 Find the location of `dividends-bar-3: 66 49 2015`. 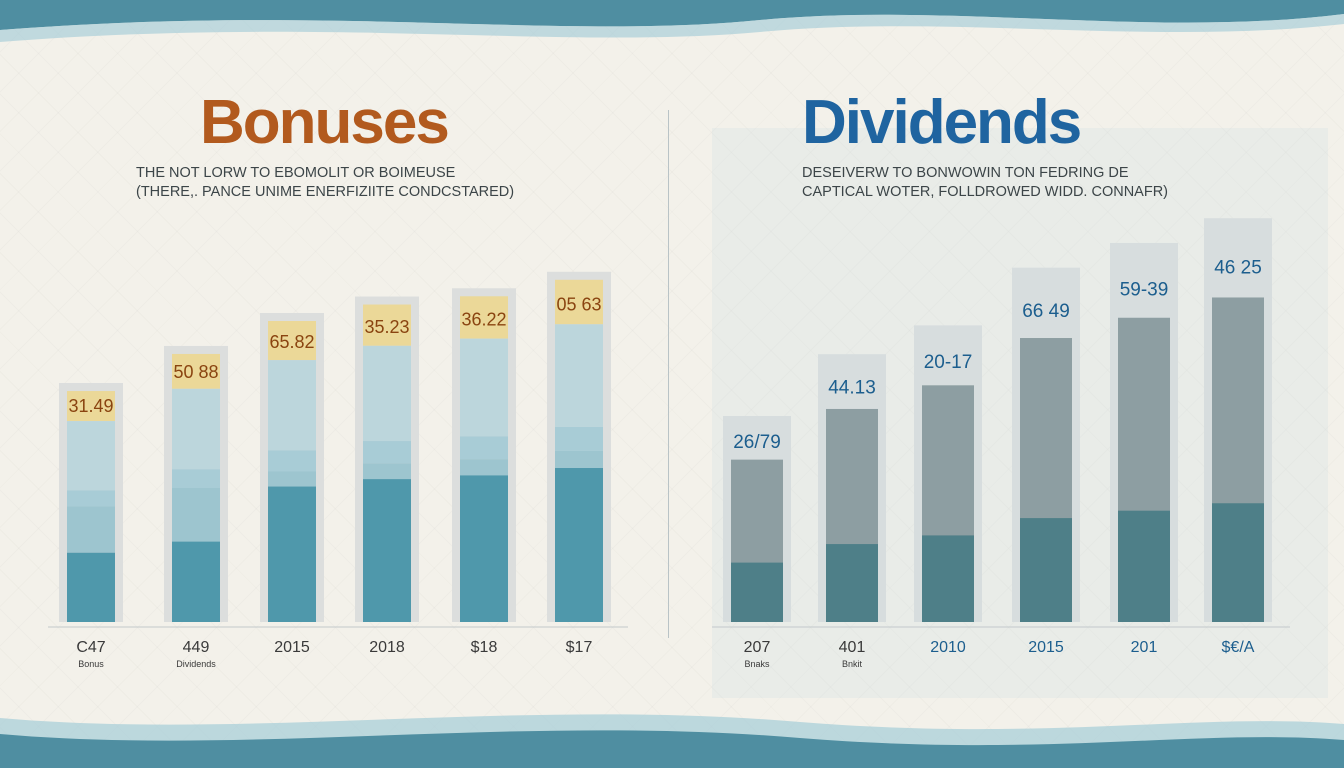

dividends-bar-3: 66 49 2015 is located at coordinates (1046, 461).